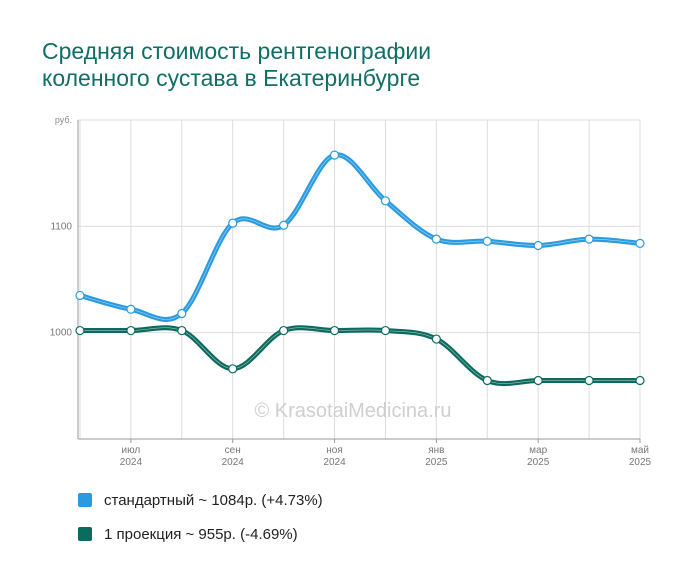  What do you see at coordinates (538, 450) in the screenshot?
I see `x-tick-label-month: мар` at bounding box center [538, 450].